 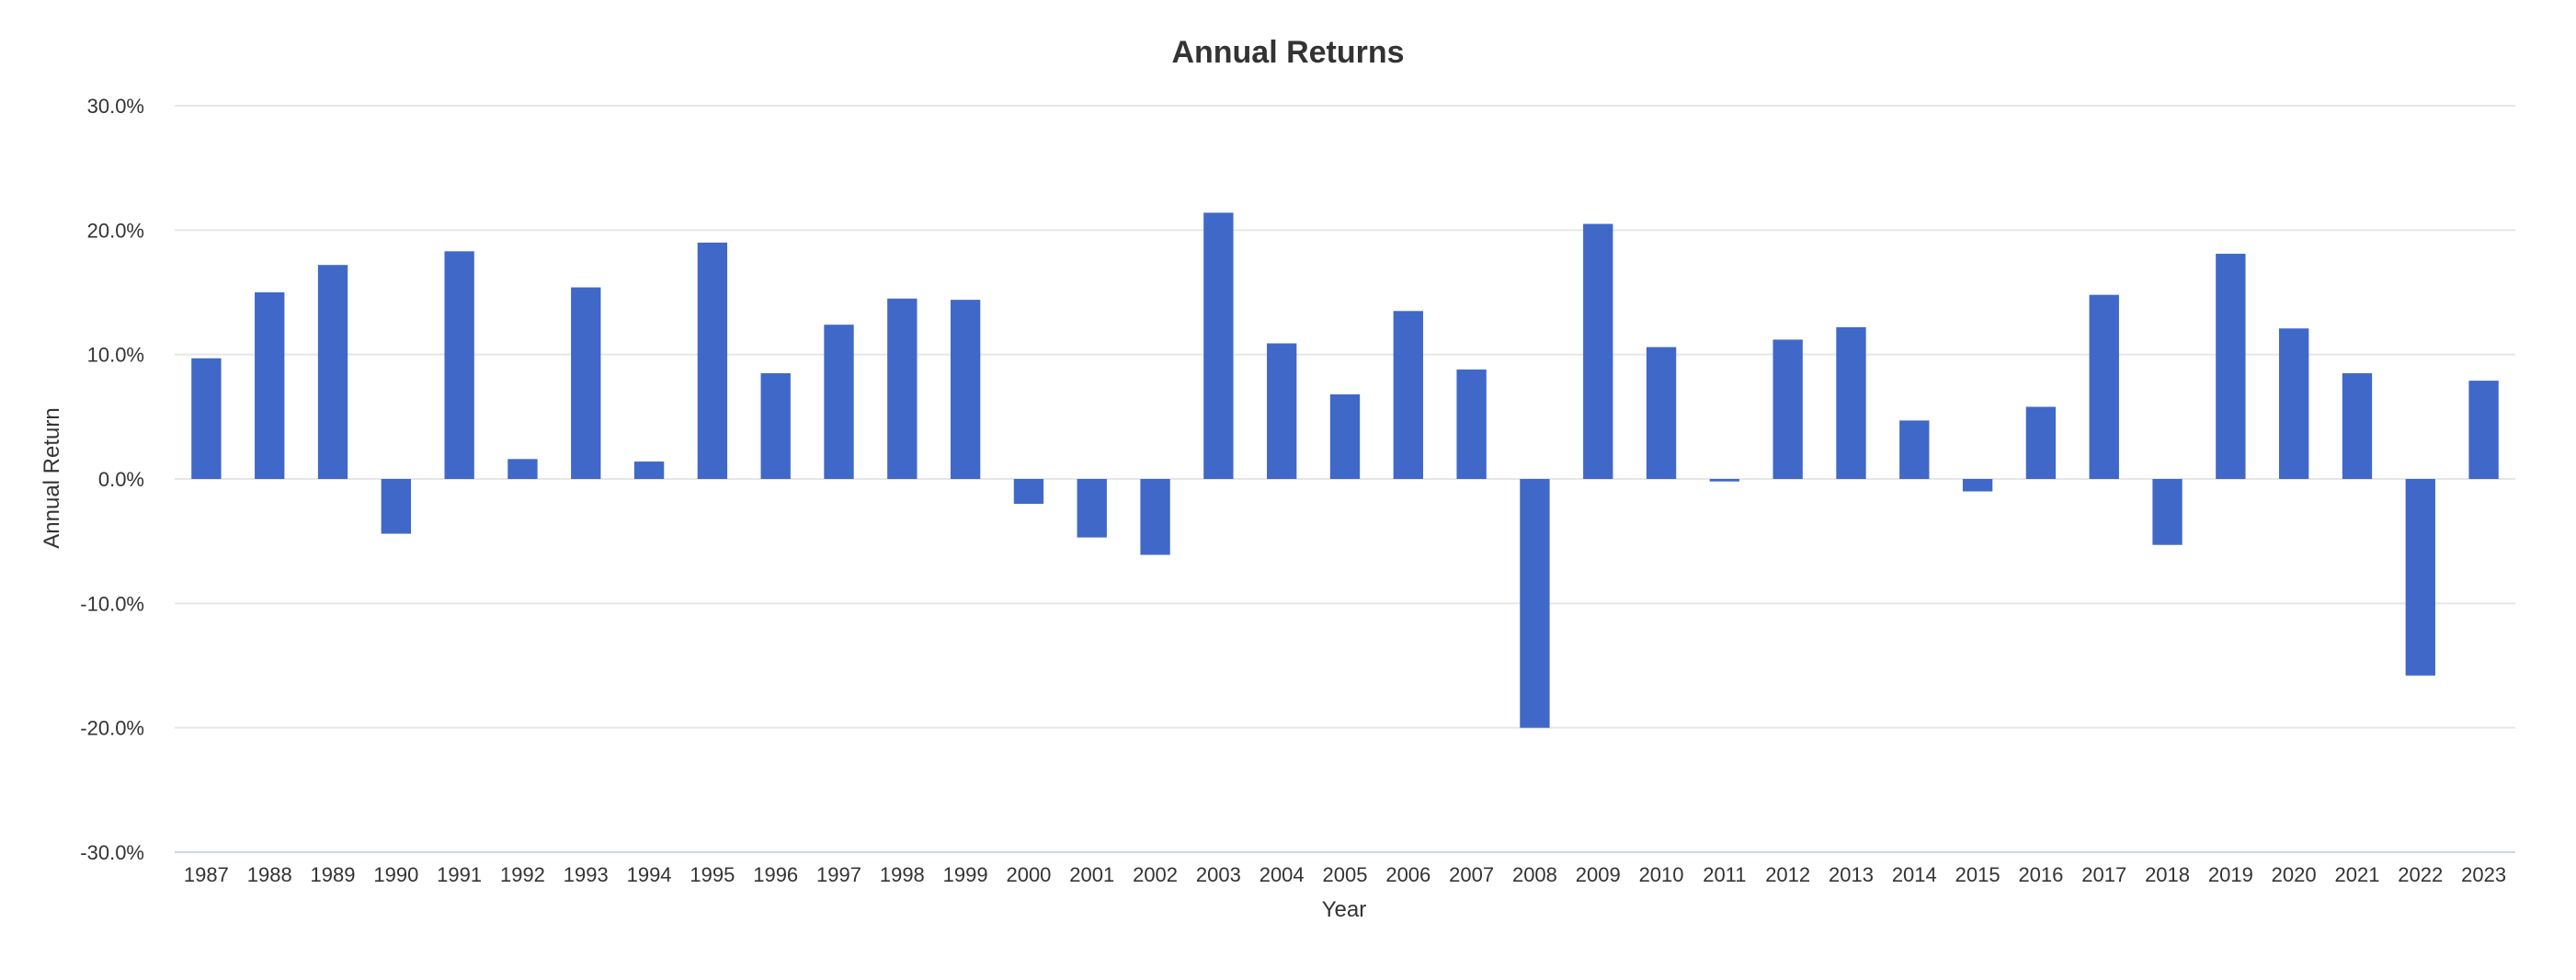 I want to click on x-tick-label: 2002, so click(x=1155, y=874).